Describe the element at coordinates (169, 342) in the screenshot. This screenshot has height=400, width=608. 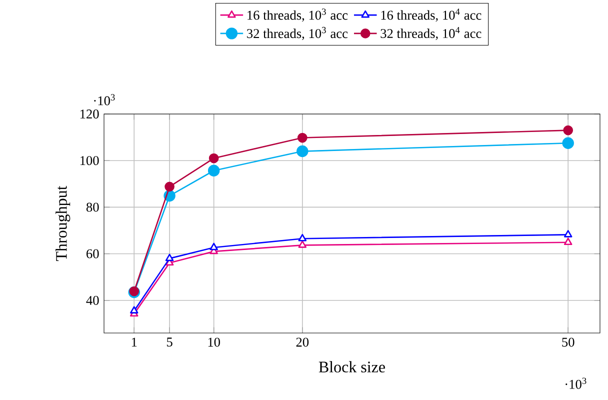
I see `x-tick-label: 5` at that location.